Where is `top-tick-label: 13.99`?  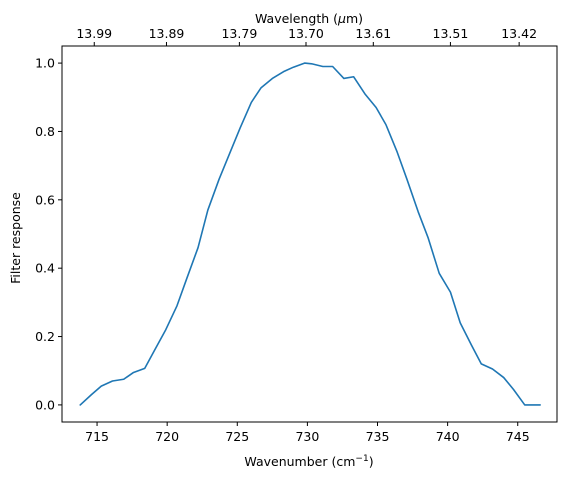
top-tick-label: 13.99 is located at coordinates (94, 33).